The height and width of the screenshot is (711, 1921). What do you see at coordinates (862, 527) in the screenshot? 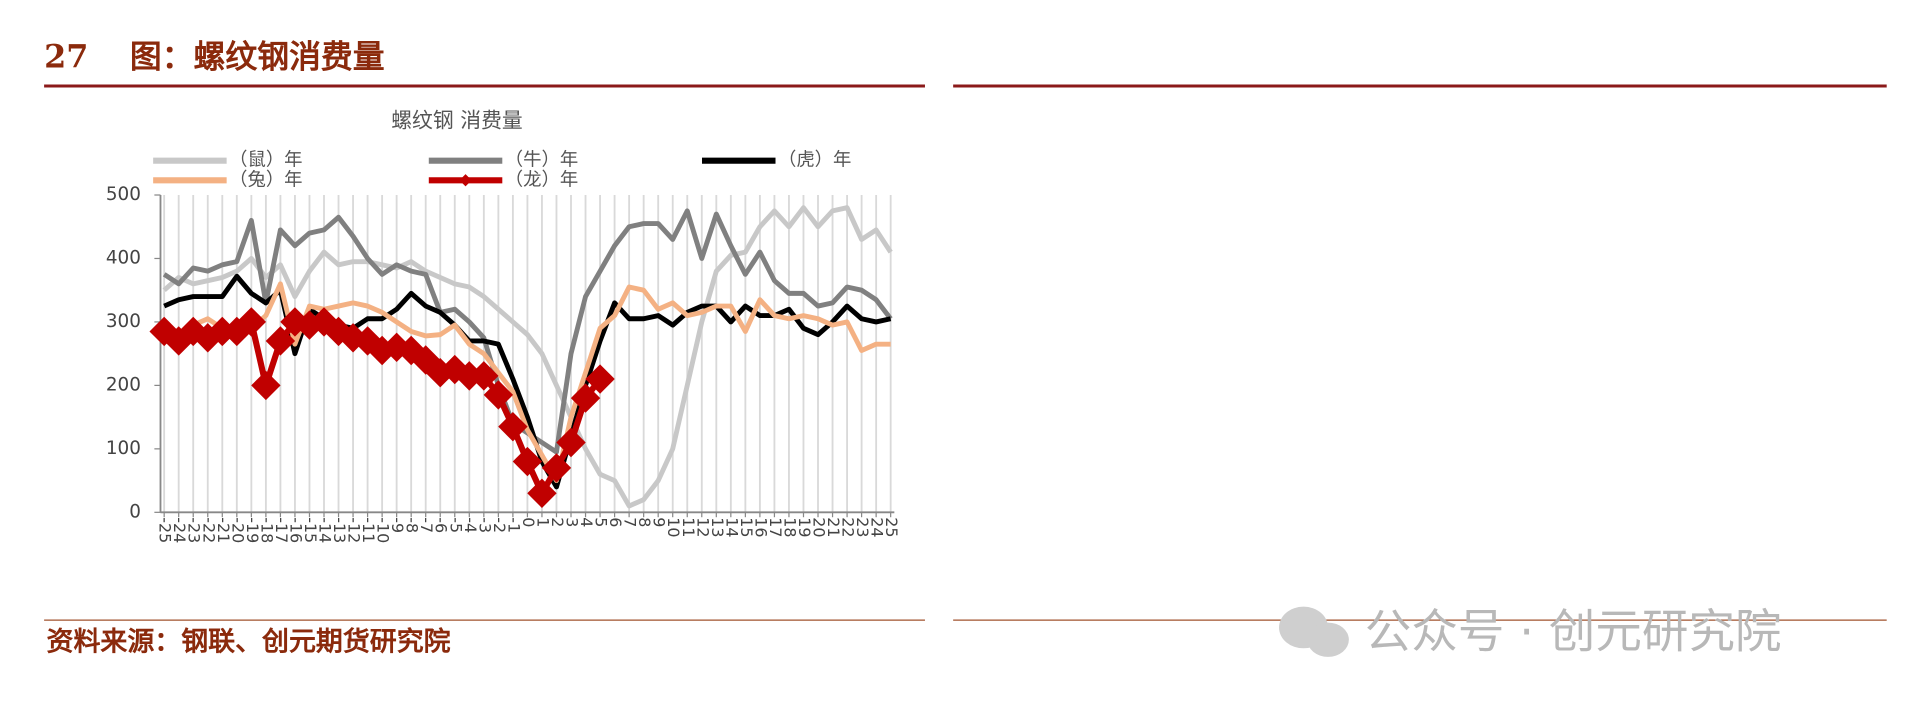
I see `x-tick-label: 23` at bounding box center [862, 527].